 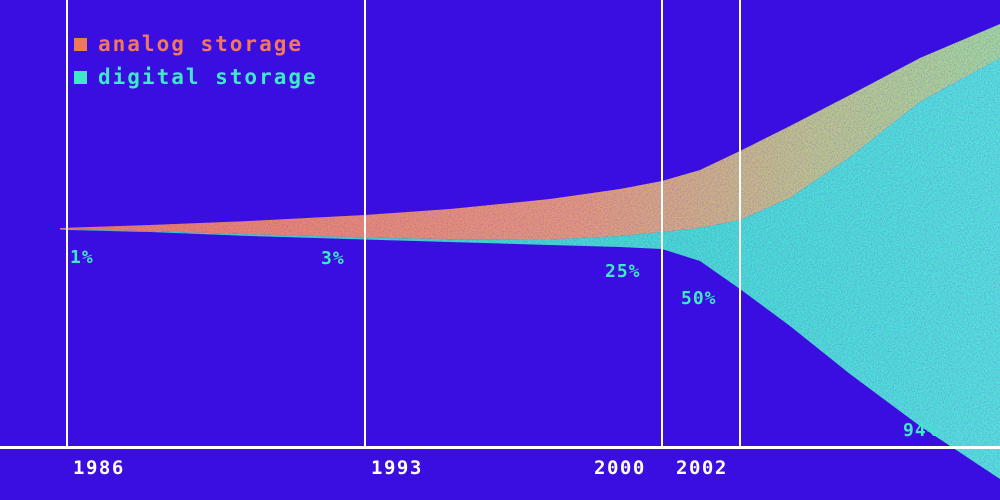 I want to click on legend-item-analog: analog storage, so click(x=196, y=44).